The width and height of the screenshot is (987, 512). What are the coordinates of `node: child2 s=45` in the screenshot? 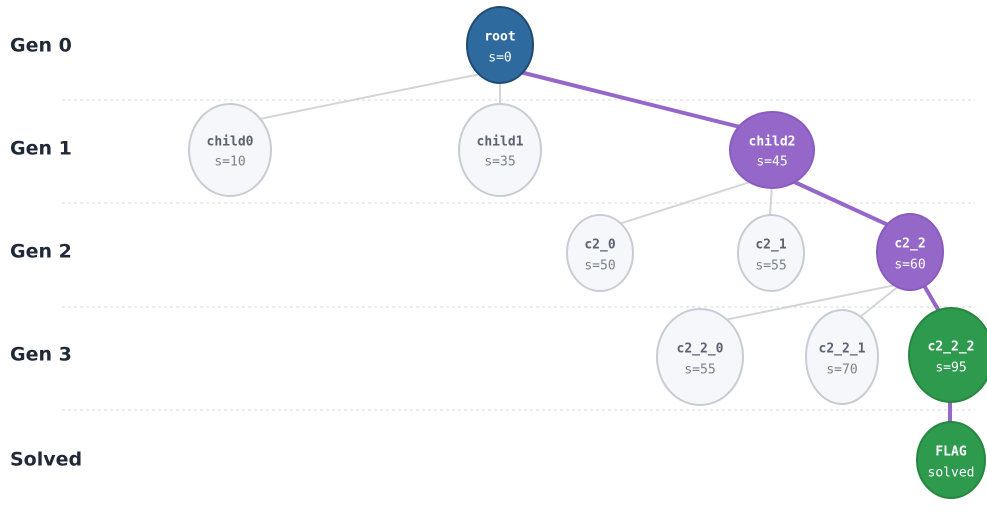 It's located at (772, 150).